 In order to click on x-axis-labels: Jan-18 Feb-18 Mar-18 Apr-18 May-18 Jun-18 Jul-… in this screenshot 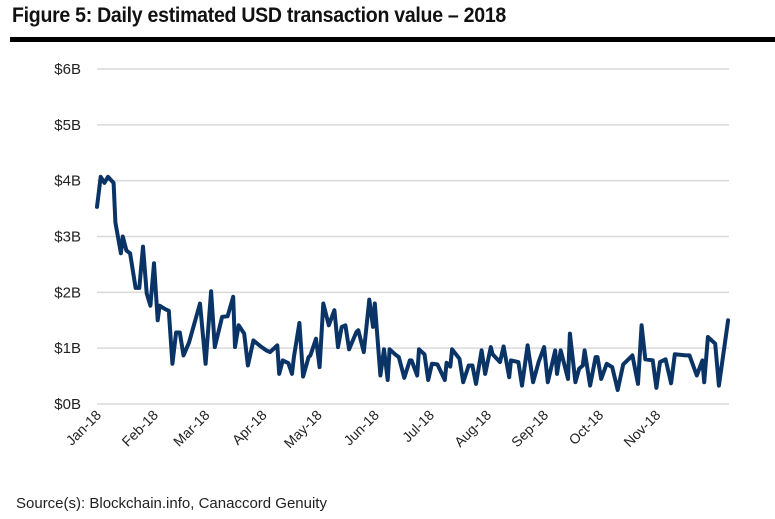, I will do `click(363, 429)`.